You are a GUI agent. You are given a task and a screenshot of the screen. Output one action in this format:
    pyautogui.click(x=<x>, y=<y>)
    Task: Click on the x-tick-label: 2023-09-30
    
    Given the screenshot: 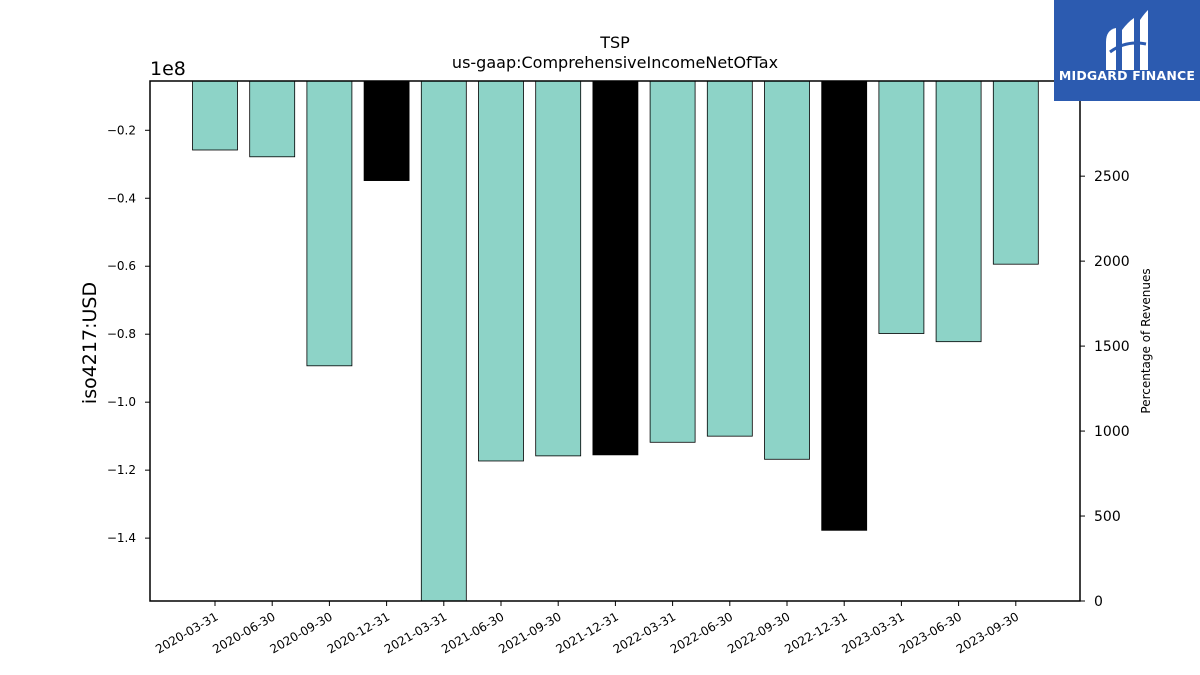 What is the action you would take?
    pyautogui.click(x=987, y=632)
    